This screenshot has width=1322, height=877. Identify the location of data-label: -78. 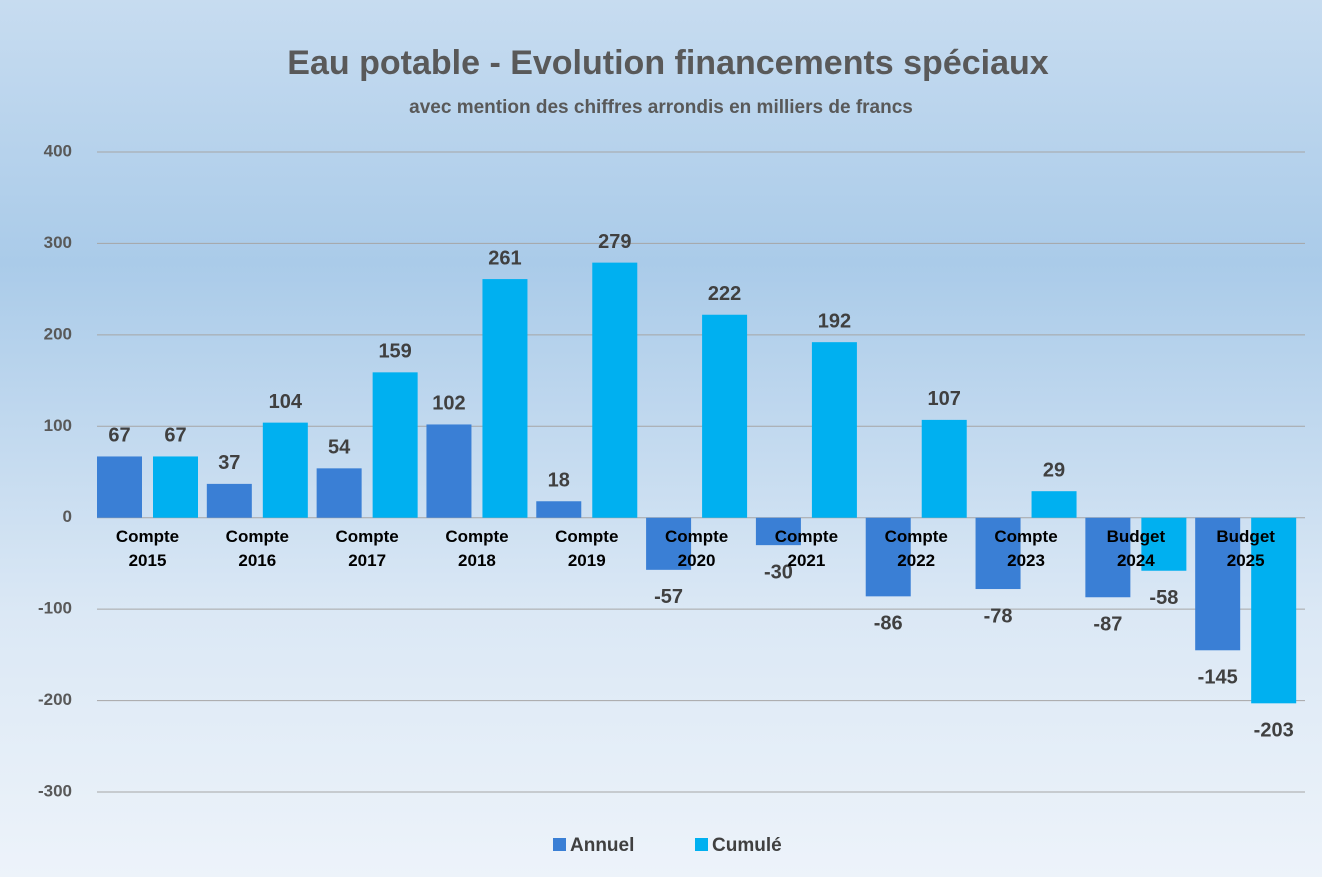
(998, 616).